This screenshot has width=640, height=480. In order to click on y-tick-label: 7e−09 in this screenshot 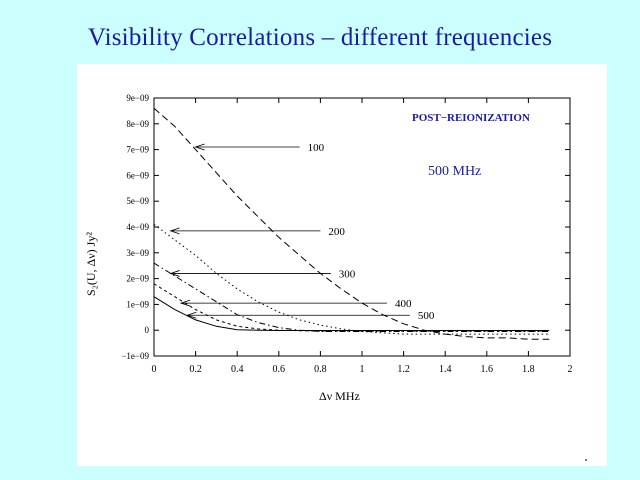, I will do `click(137, 150)`.